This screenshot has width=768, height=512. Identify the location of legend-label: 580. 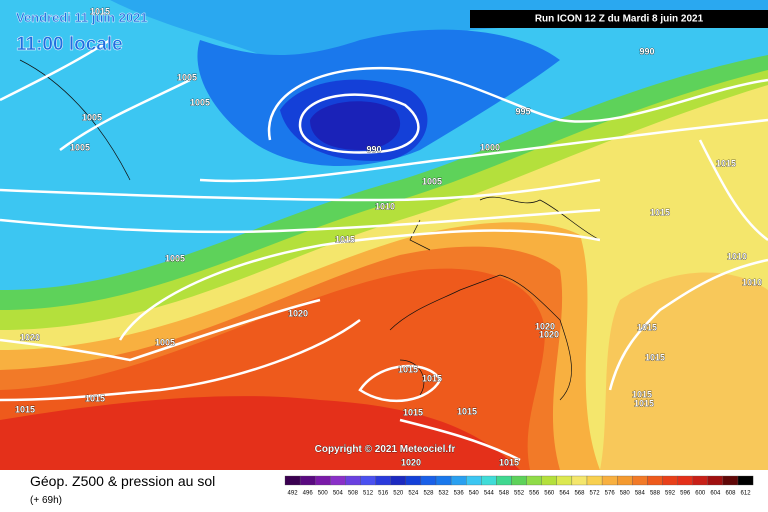
(625, 494).